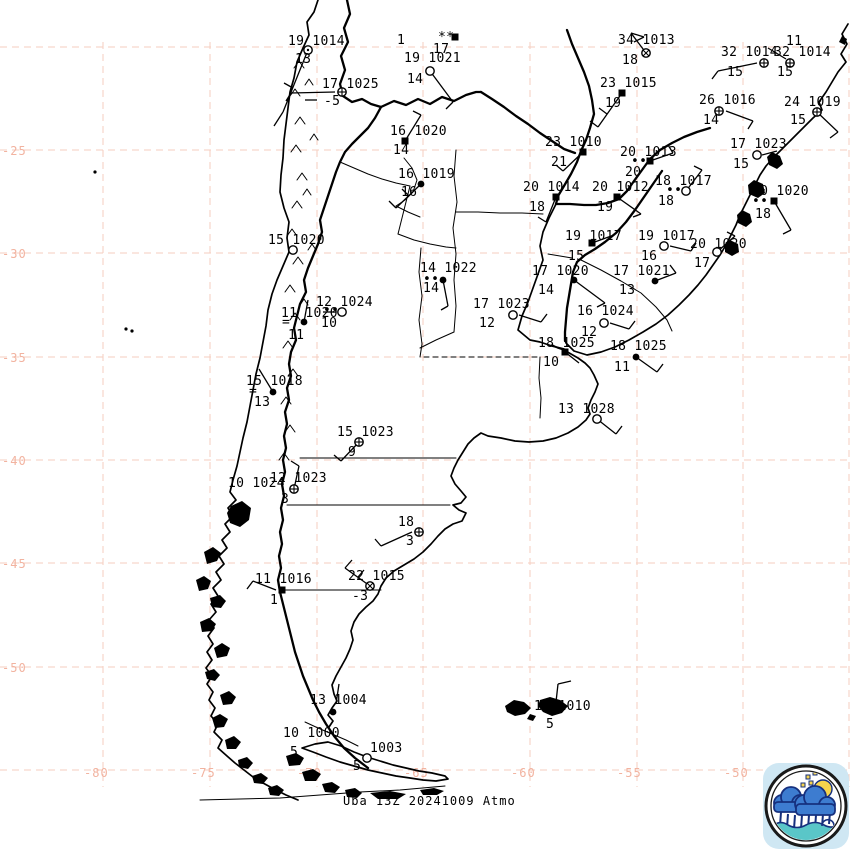 This screenshot has height=850, width=850. Describe the element at coordinates (649, 256) in the screenshot. I see `station-dewpoint: 16` at that location.